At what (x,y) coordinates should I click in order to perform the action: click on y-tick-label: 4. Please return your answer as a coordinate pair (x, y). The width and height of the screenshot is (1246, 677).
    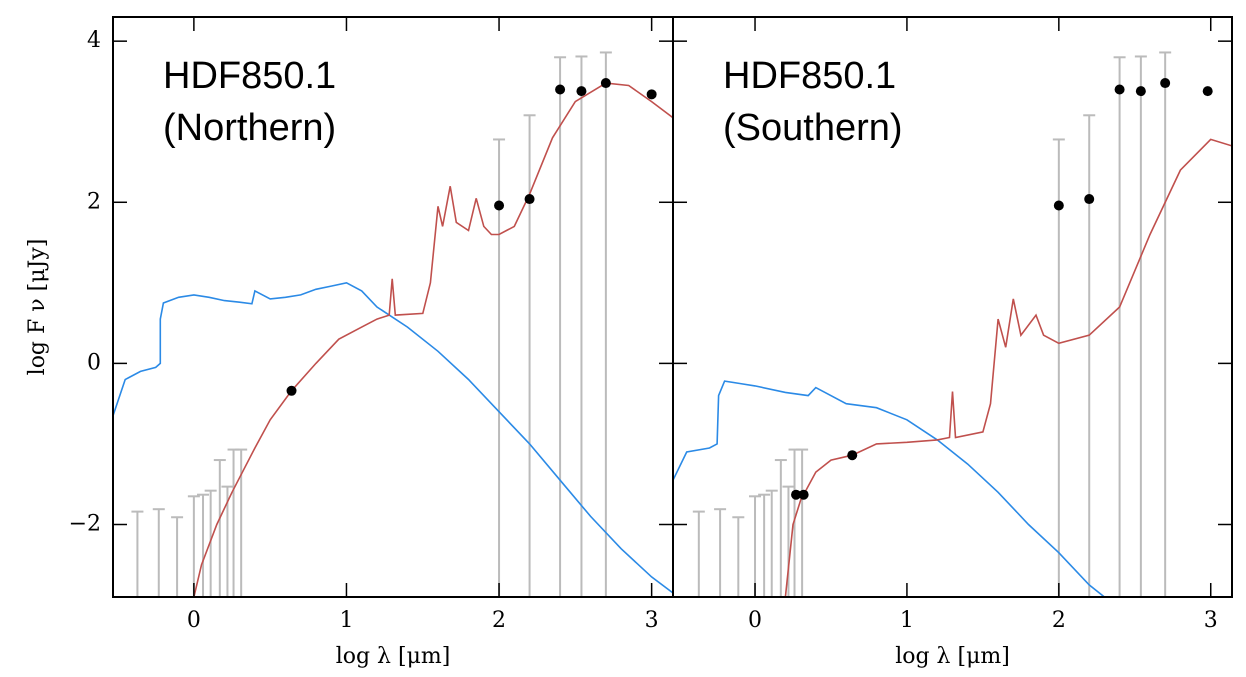
    Looking at the image, I should click on (94, 40).